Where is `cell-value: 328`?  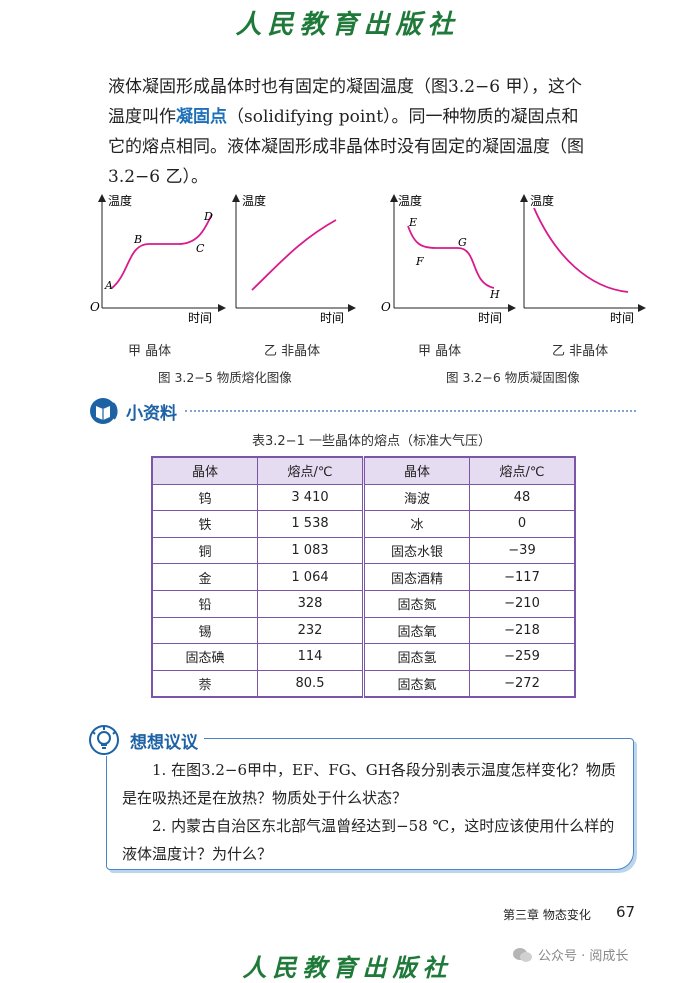
cell-value: 328 is located at coordinates (310, 603).